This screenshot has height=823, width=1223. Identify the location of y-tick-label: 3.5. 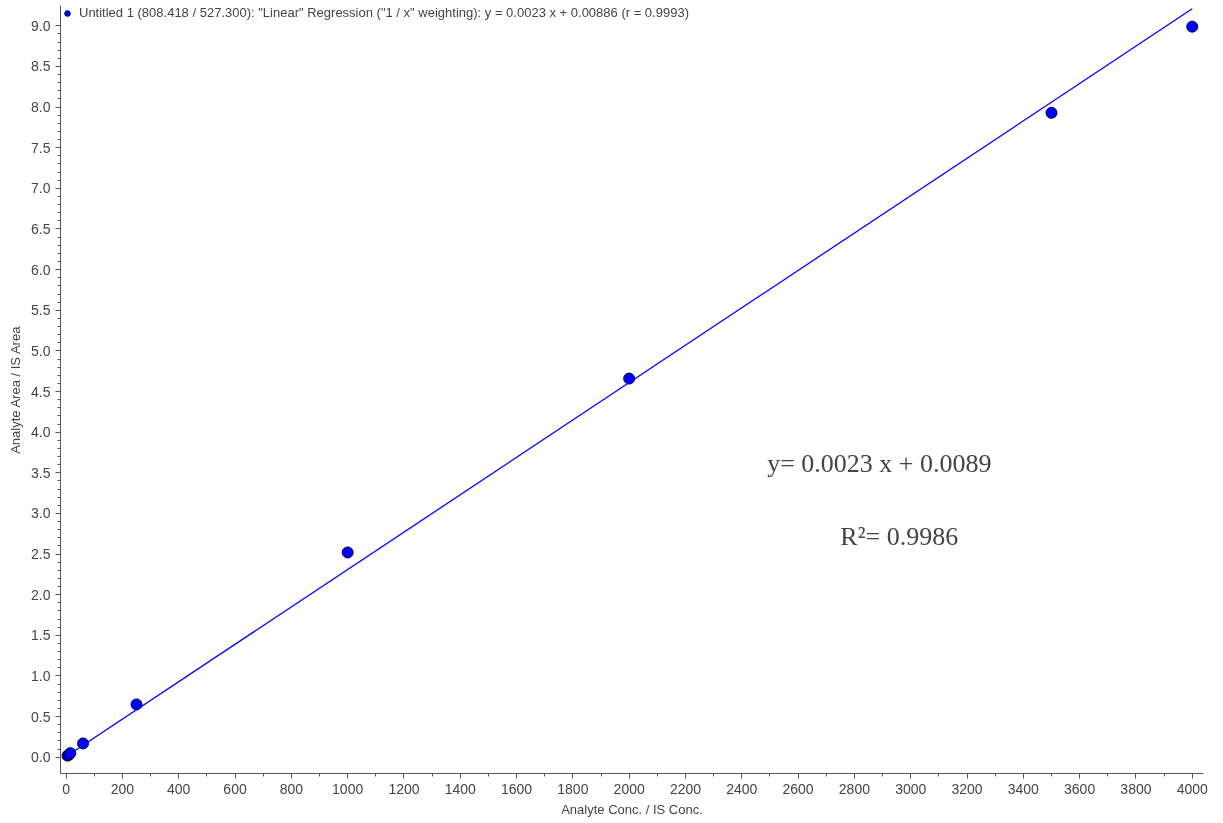
(41, 472).